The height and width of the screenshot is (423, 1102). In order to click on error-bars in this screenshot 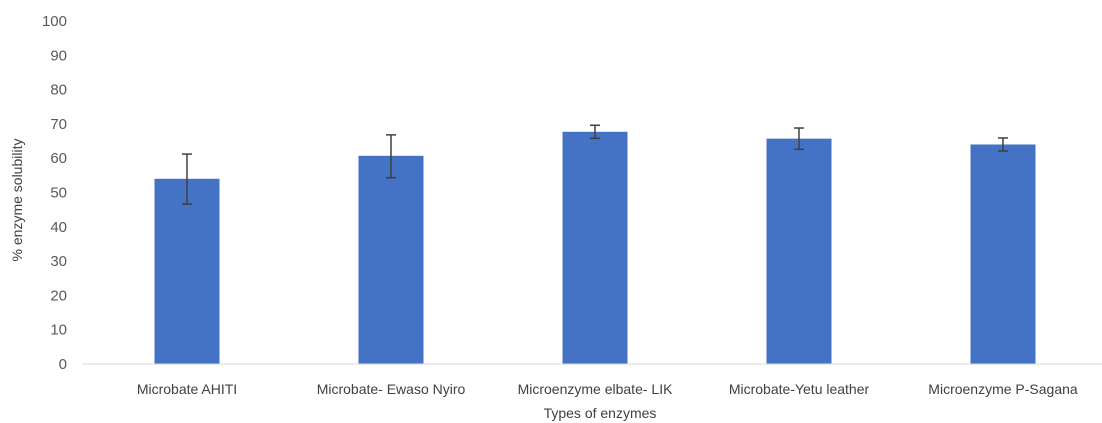, I will do `click(595, 164)`.